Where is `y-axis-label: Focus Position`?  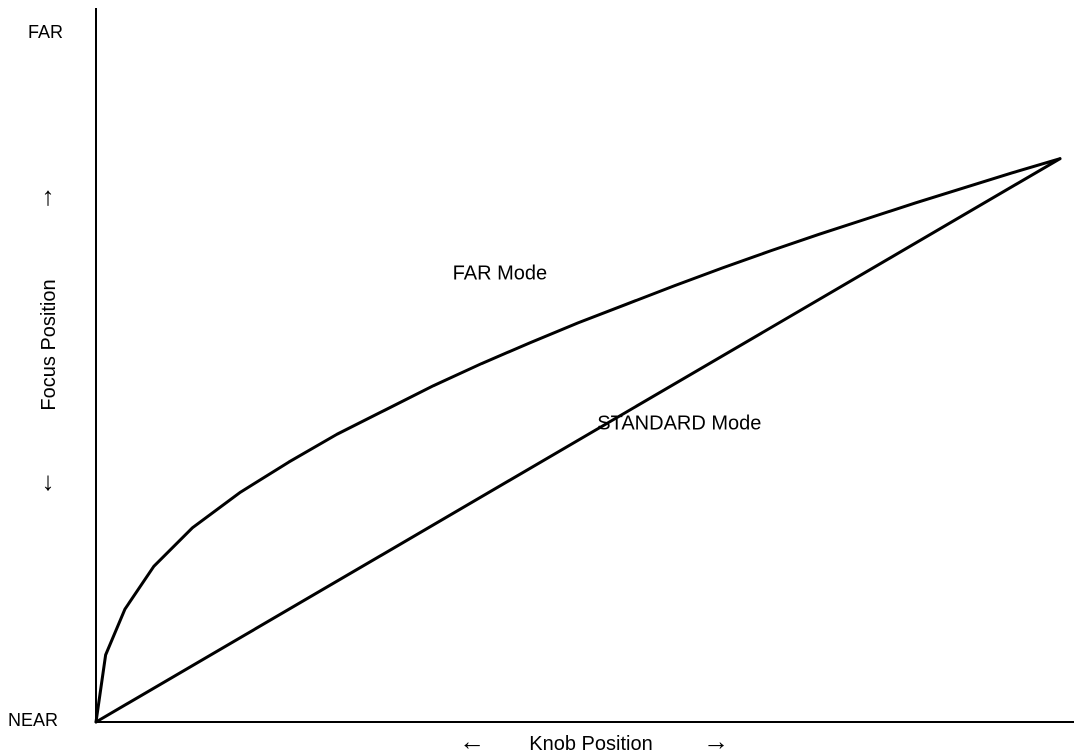
y-axis-label: Focus Position is located at coordinates (49, 344).